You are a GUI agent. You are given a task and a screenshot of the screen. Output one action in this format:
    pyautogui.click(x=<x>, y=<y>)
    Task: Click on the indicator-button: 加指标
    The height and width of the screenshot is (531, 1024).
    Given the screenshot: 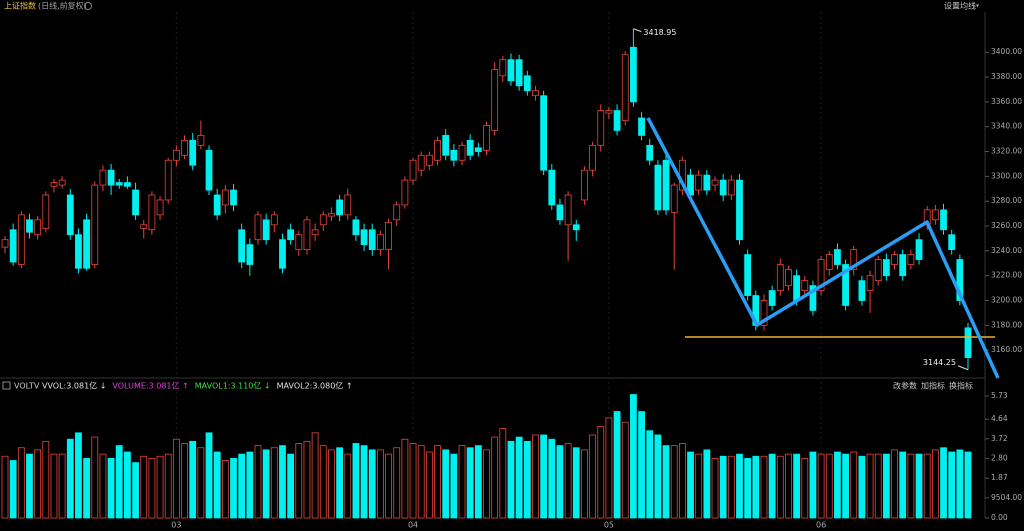 What is the action you would take?
    pyautogui.click(x=933, y=386)
    